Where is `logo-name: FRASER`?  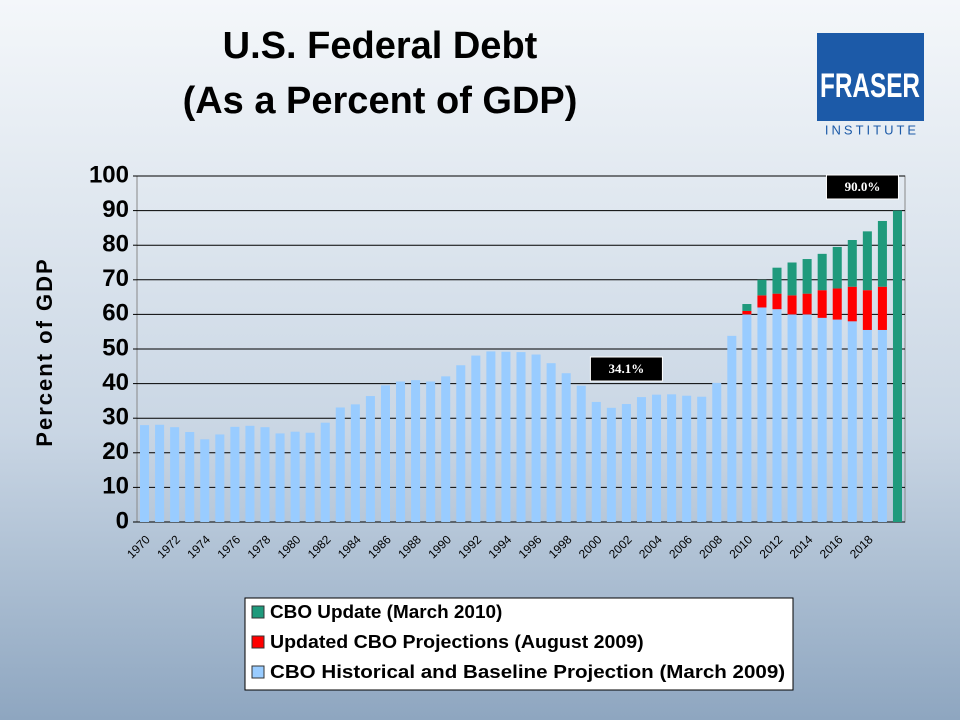 logo-name: FRASER is located at coordinates (870, 86).